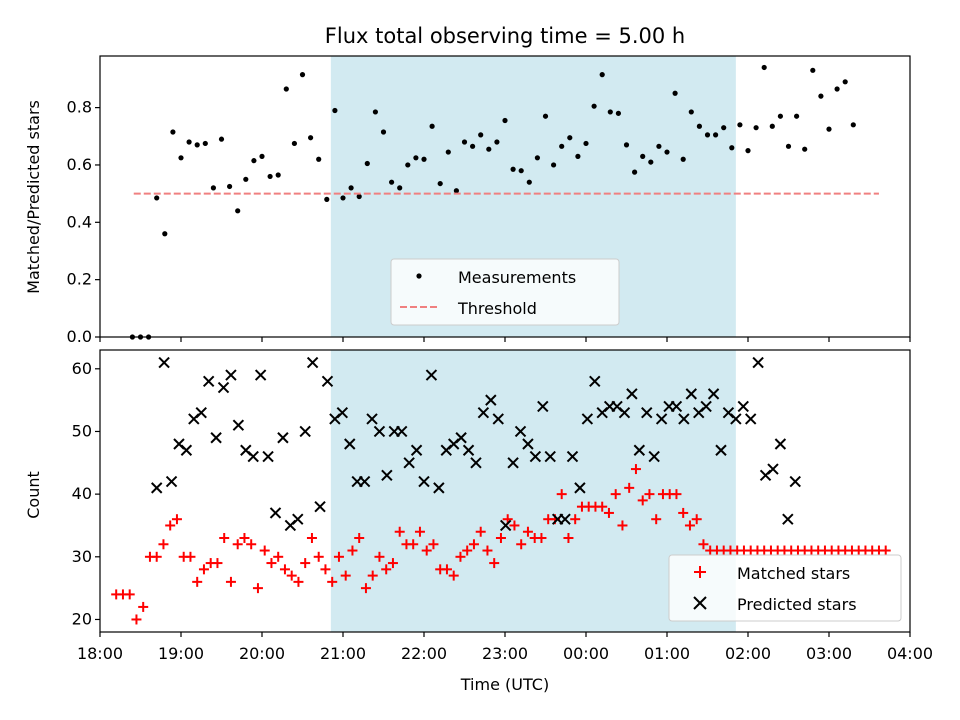 The image size is (960, 720). I want to click on legend-label-threshold: Threshold, so click(497, 308).